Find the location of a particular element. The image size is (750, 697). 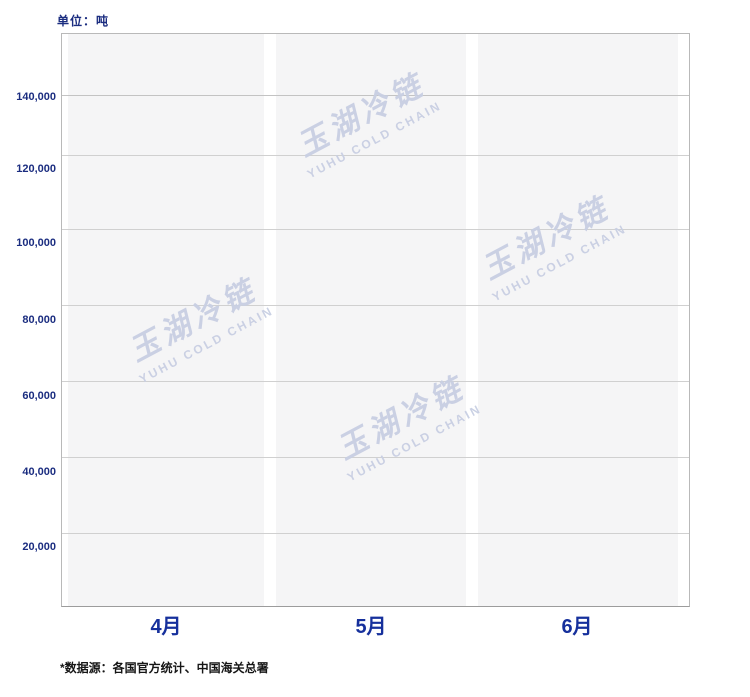

x-axis-label-april: 4月 is located at coordinates (166, 627).